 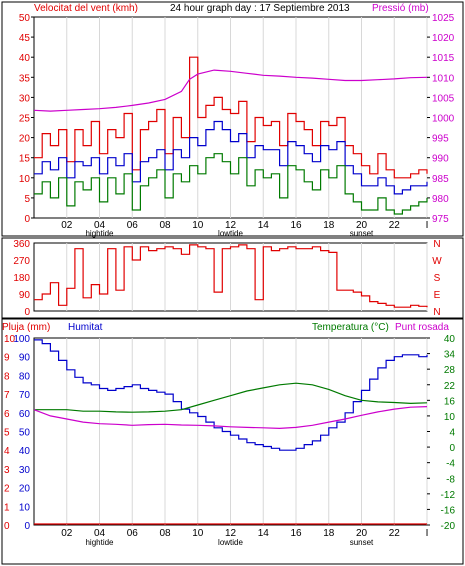 I want to click on wind-tick-label: 5, so click(x=27, y=199).